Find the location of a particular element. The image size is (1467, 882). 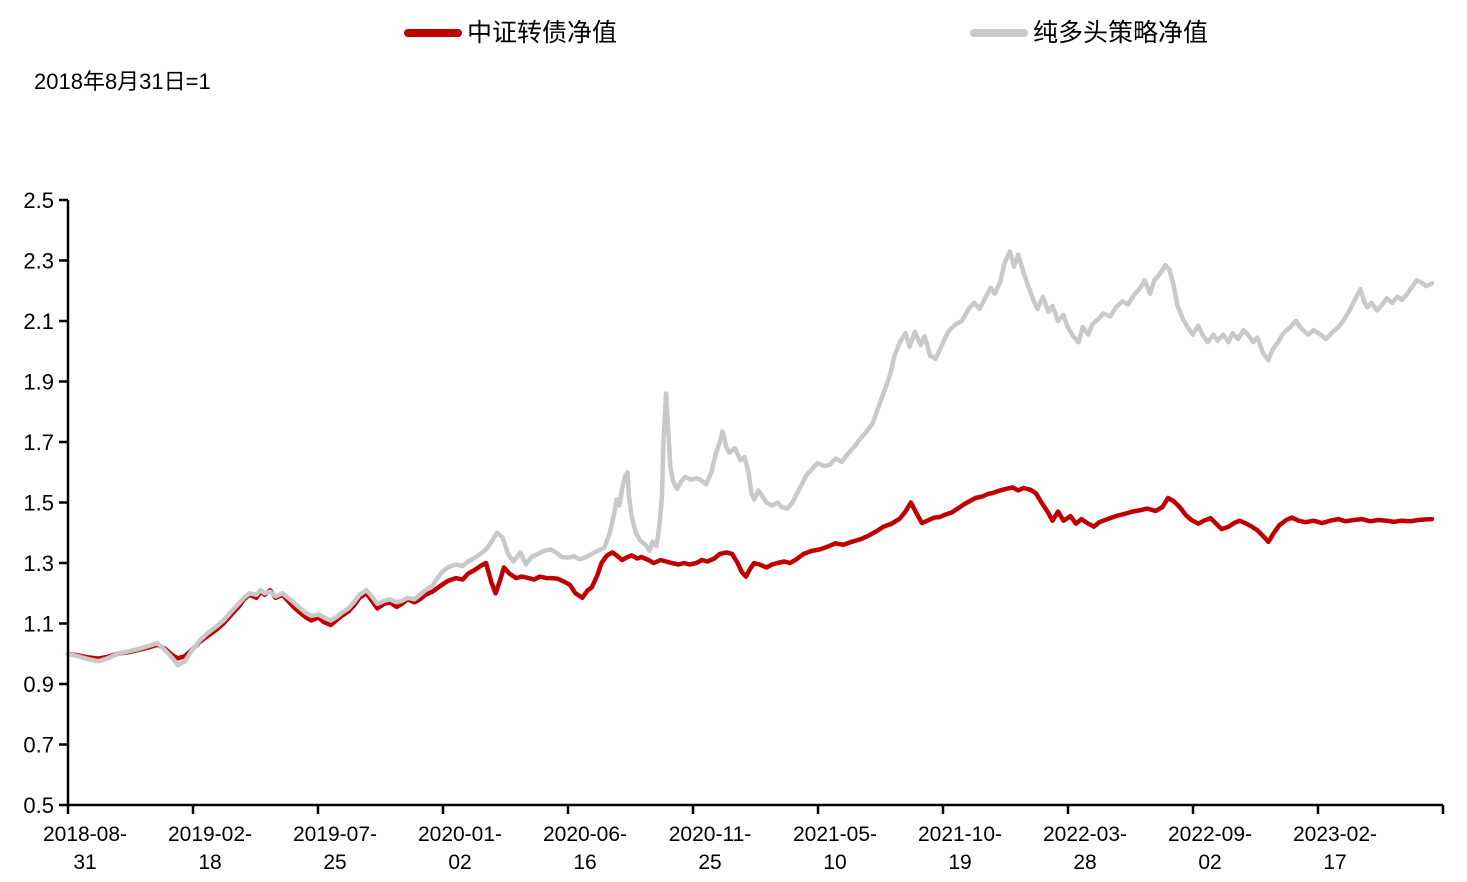

x-tick-label-line1: 2020-11- is located at coordinates (710, 834).